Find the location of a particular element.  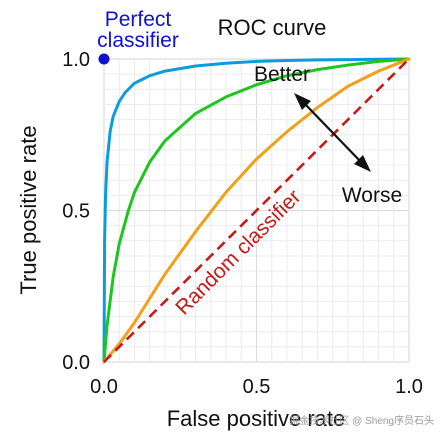

arrowhead-up-left-icon is located at coordinates (302, 101).